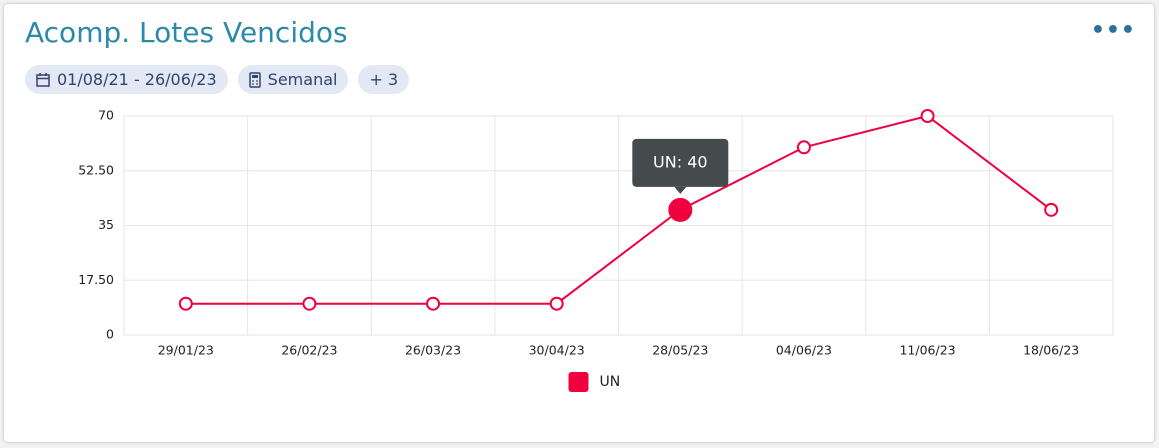  What do you see at coordinates (43, 80) in the screenshot?
I see `calendar-icon` at bounding box center [43, 80].